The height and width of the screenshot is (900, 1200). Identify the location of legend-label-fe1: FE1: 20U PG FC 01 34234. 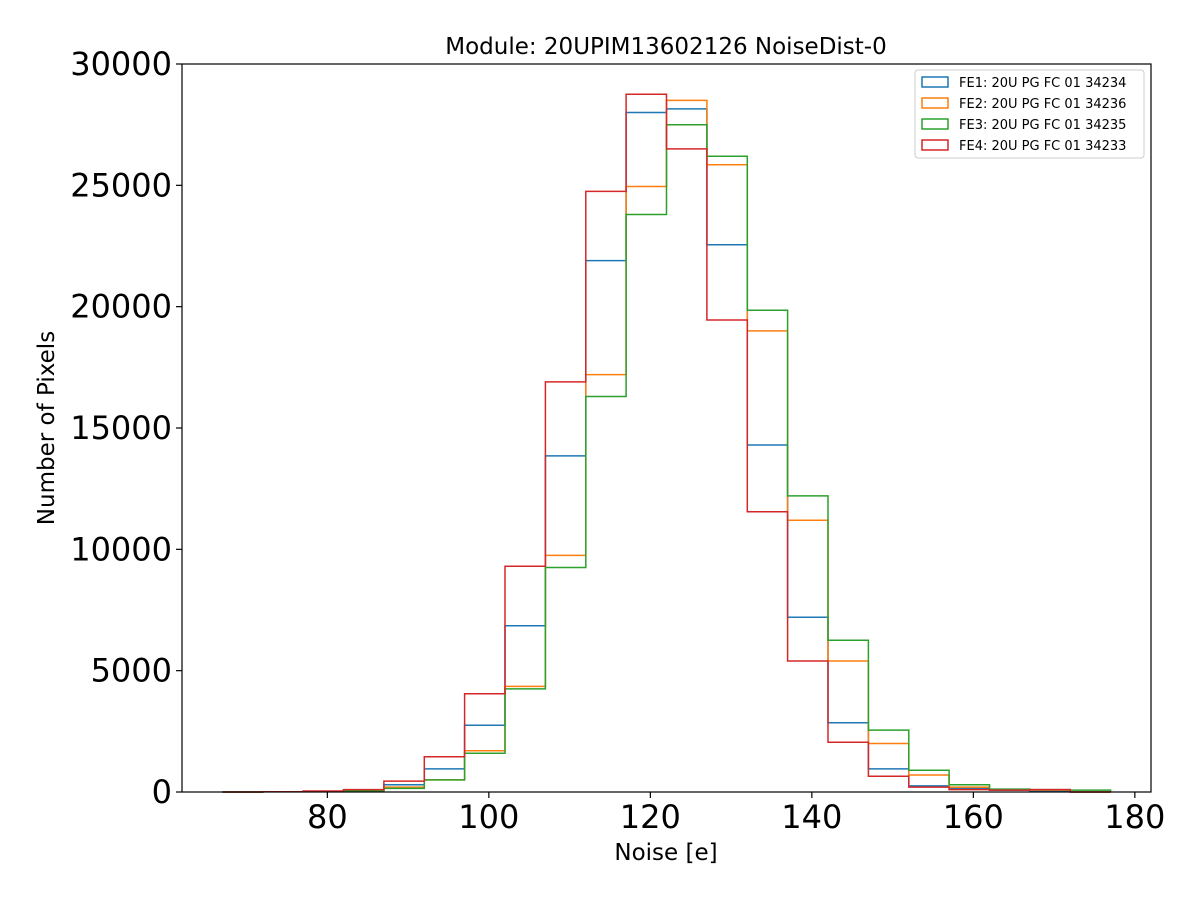
(1042, 83).